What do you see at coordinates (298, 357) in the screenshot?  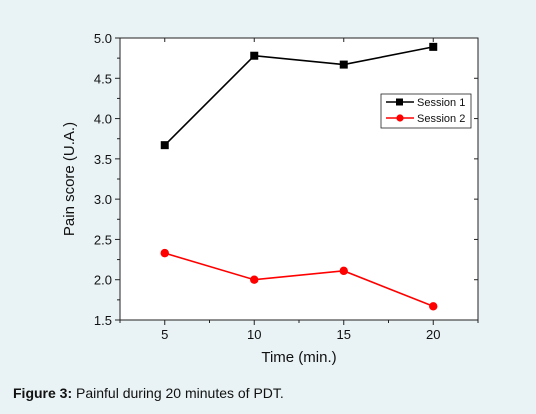 I see `x-axis-title: Time (min.)` at bounding box center [298, 357].